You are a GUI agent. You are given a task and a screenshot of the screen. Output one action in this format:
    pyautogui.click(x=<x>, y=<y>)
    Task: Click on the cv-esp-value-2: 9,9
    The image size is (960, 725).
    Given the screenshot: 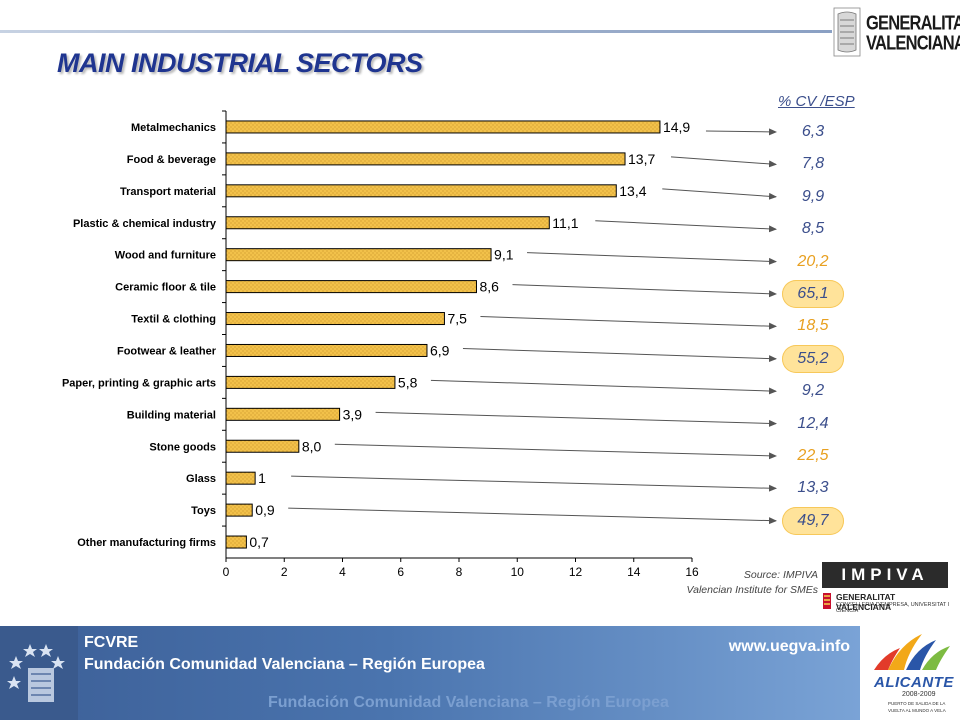 What is the action you would take?
    pyautogui.click(x=813, y=196)
    